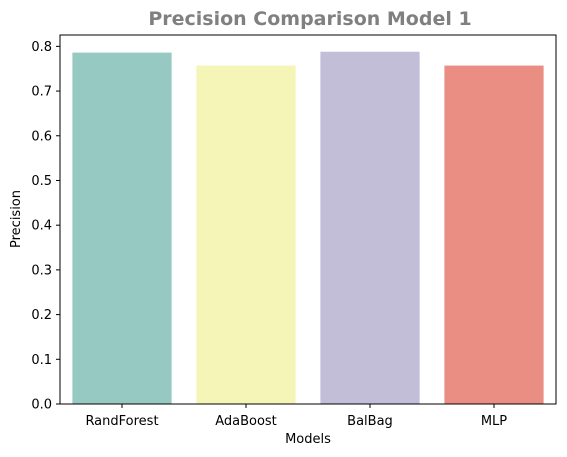 This screenshot has height=457, width=567. Describe the element at coordinates (494, 234) in the screenshot. I see `bar-mlp` at that location.